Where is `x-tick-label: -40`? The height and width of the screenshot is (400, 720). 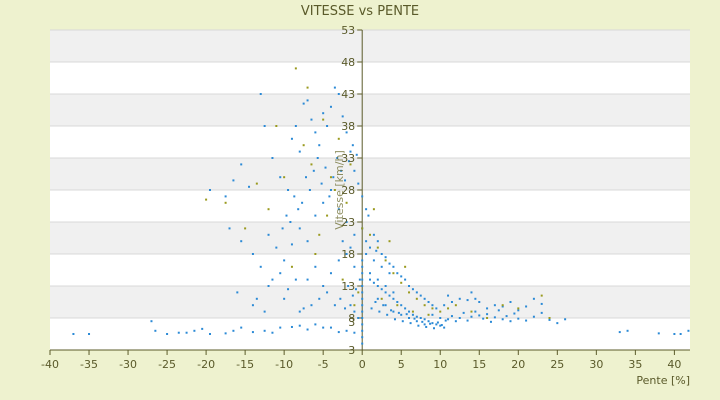 x-tick-label: -40 is located at coordinates (50, 364).